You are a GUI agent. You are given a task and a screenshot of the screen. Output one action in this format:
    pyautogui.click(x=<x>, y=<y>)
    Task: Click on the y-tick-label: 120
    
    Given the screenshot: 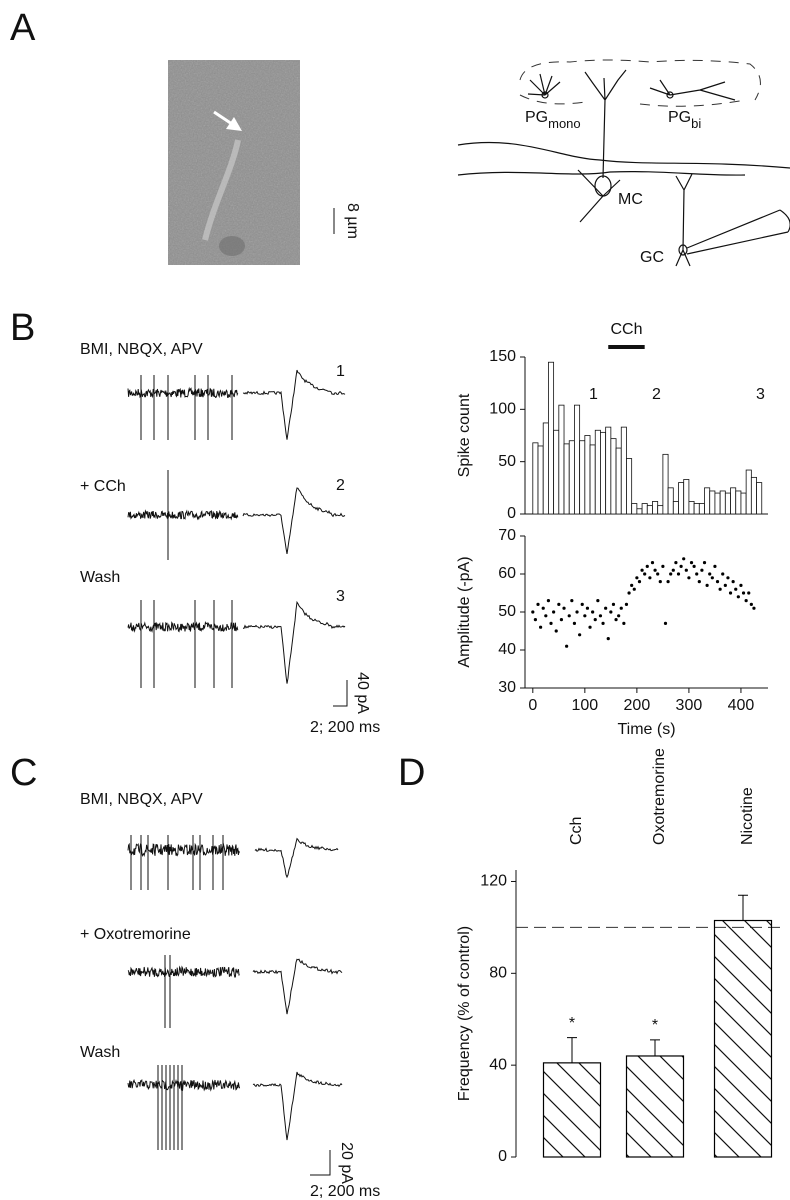 What is the action you would take?
    pyautogui.click(x=493, y=881)
    